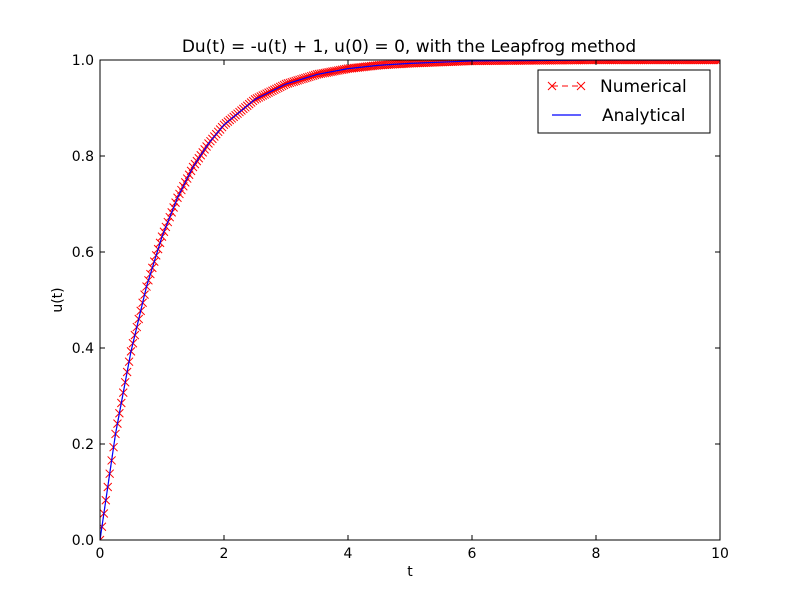  Describe the element at coordinates (472, 554) in the screenshot. I see `x-tick-label: 6` at that location.